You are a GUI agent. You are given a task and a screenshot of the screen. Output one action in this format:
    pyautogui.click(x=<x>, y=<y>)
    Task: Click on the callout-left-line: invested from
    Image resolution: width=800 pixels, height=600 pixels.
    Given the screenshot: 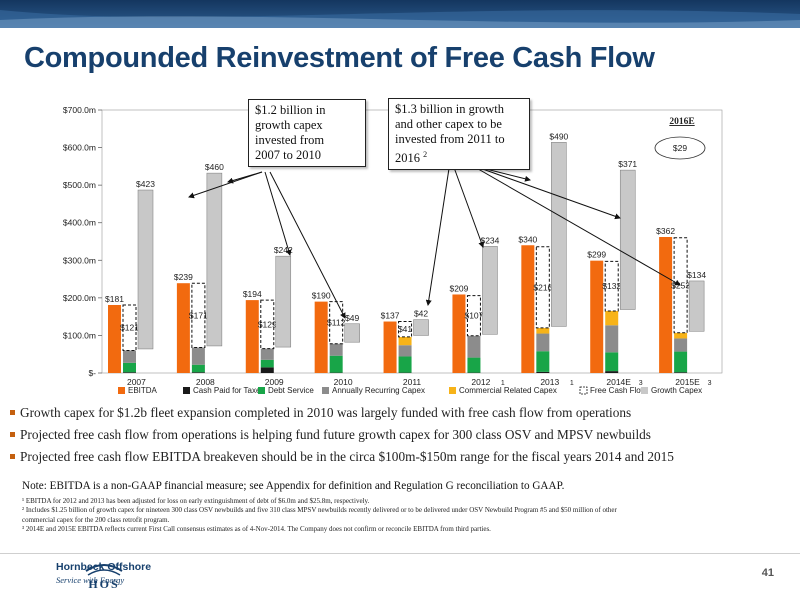 What is the action you would take?
    pyautogui.click(x=290, y=140)
    